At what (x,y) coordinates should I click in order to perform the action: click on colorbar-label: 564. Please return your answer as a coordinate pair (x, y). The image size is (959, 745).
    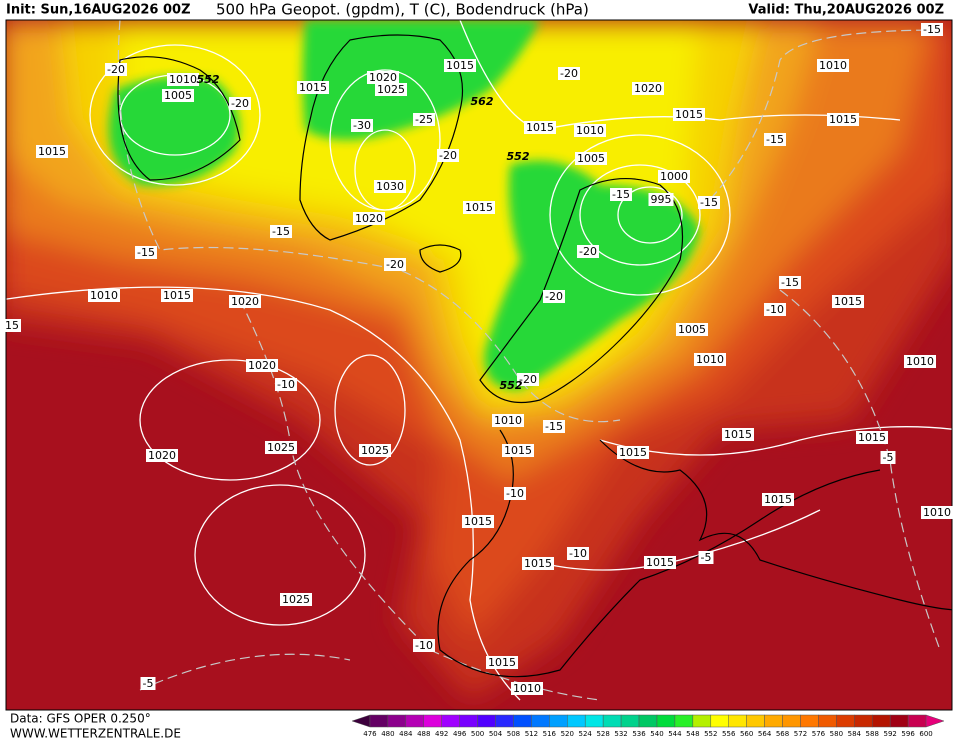
    Looking at the image, I should click on (765, 734).